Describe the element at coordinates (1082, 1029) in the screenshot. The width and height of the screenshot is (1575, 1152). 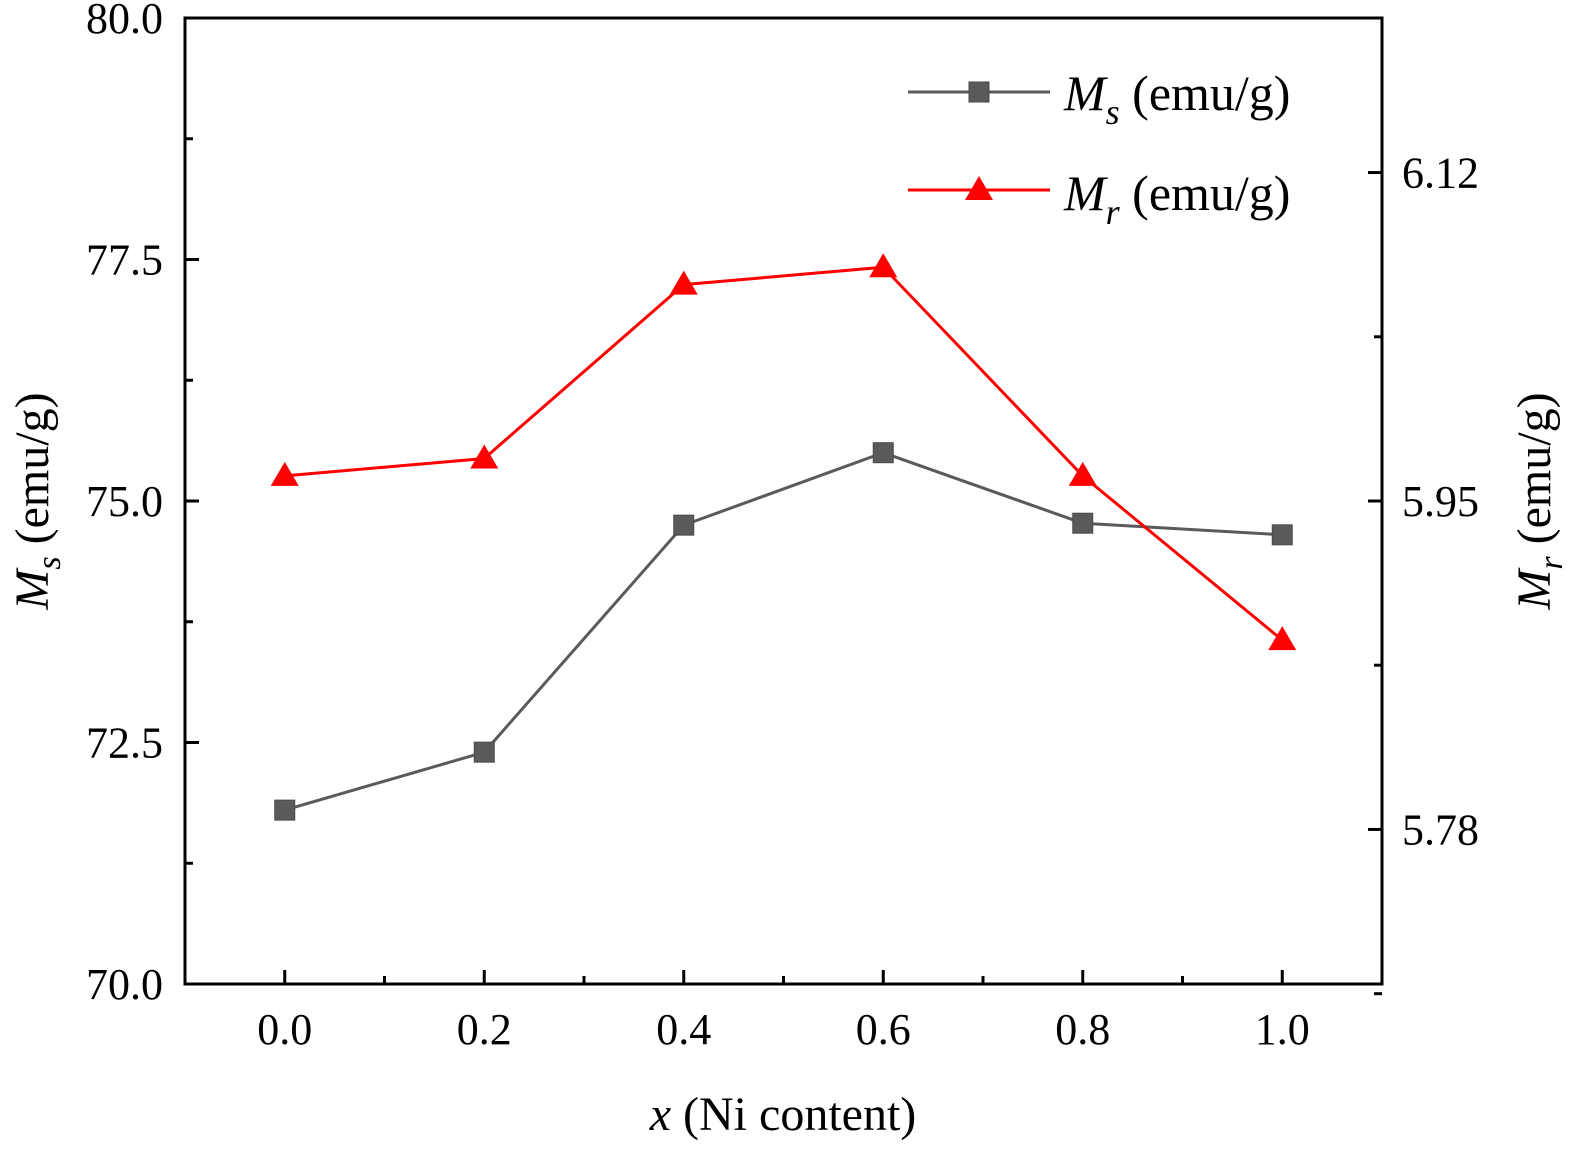
I see `x-tick-label: 0.8` at that location.